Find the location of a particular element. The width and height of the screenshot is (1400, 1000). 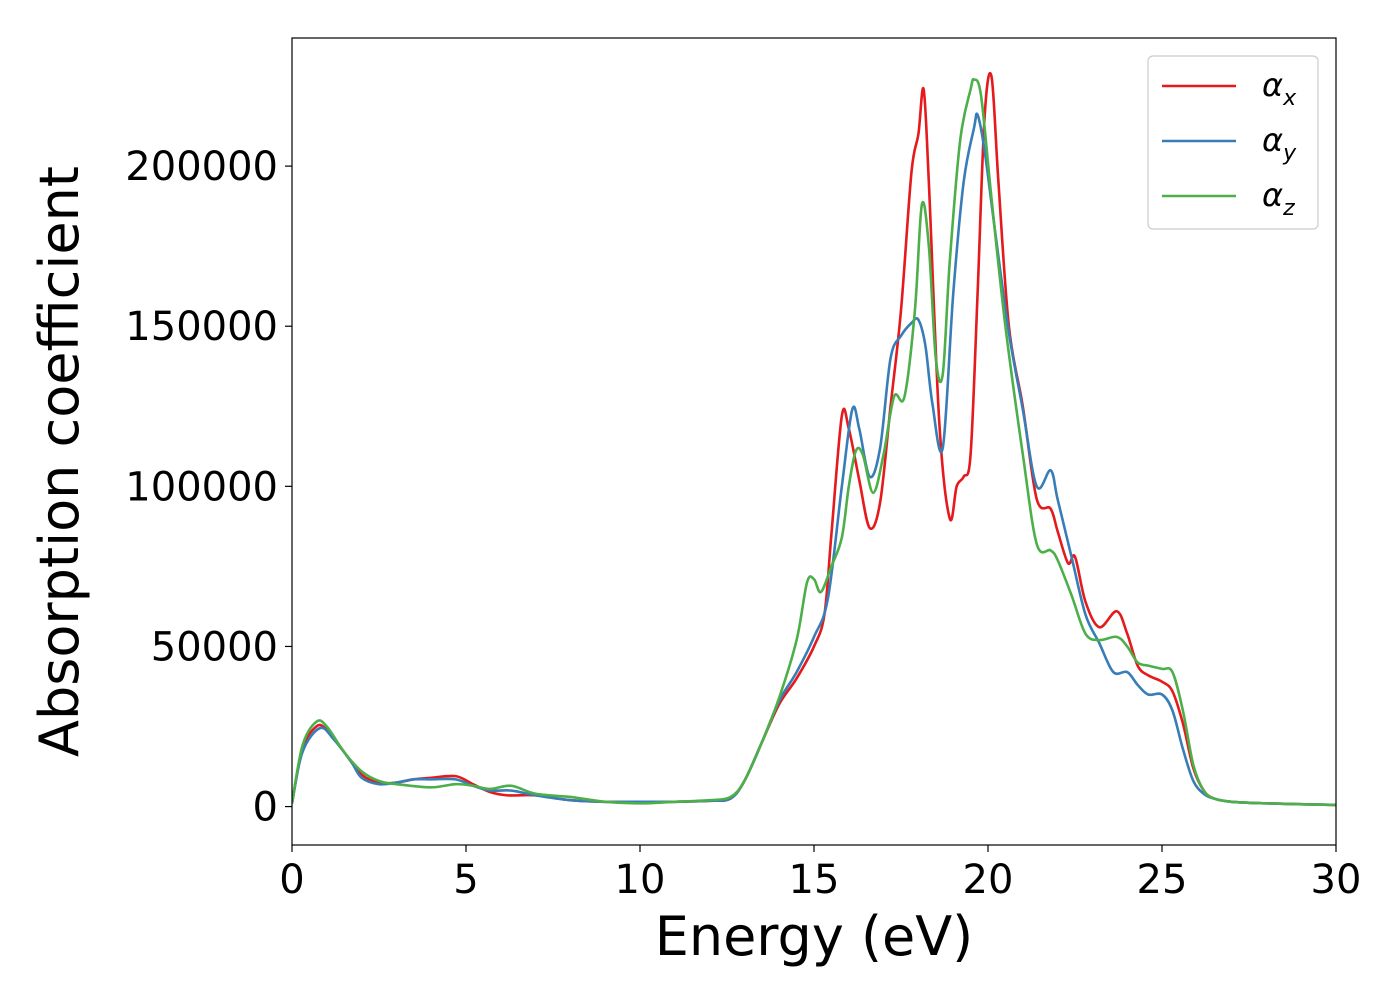

y-tick-label: 150000 is located at coordinates (201, 327).